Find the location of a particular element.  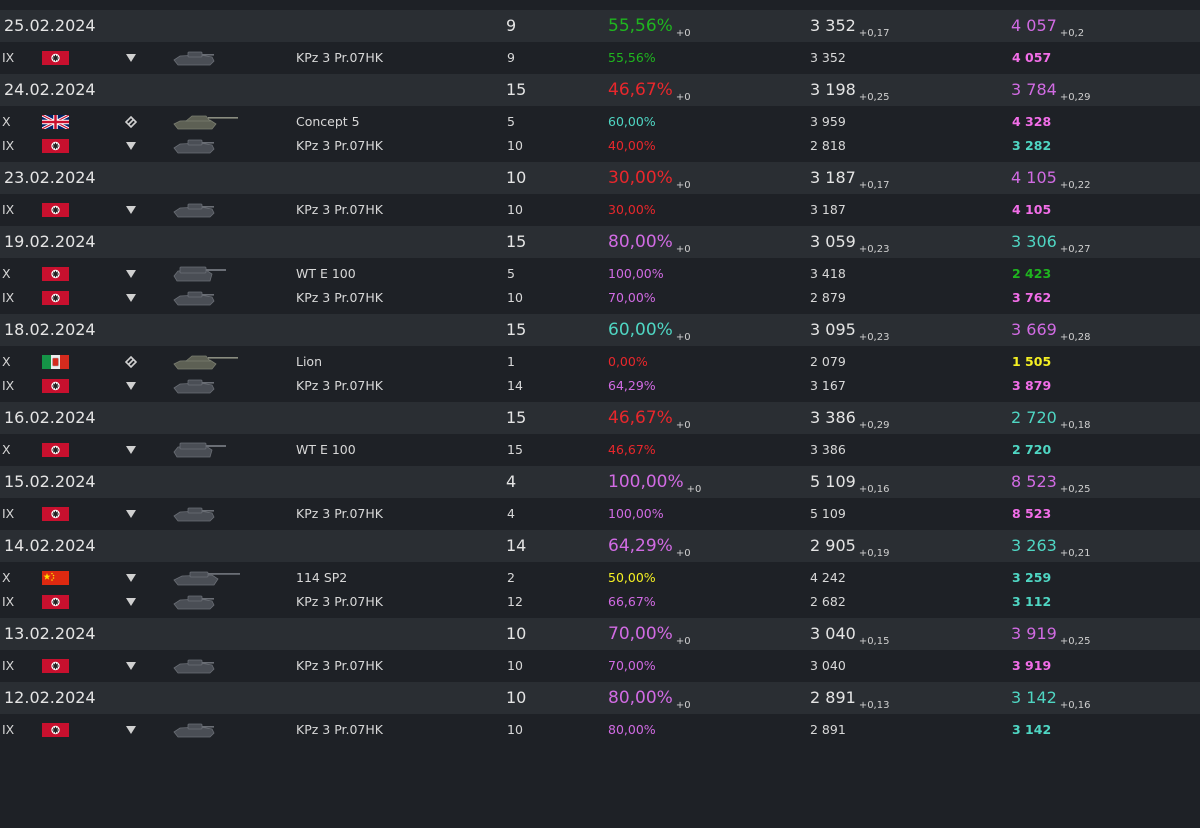

day-avg-value: 5 109 is located at coordinates (833, 481).